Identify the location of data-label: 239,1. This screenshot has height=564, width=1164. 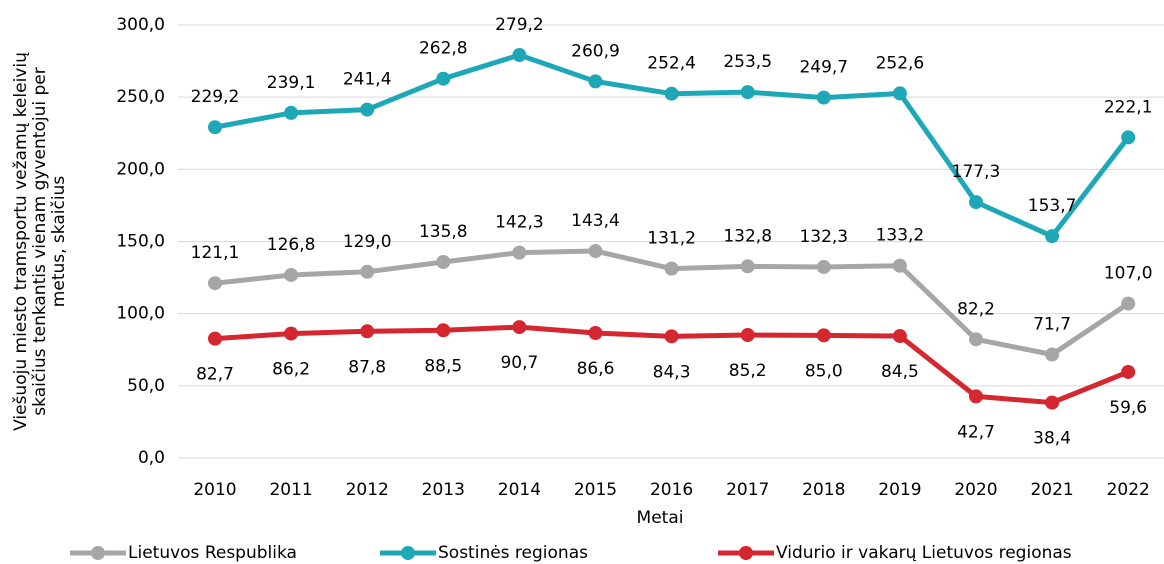
(291, 83).